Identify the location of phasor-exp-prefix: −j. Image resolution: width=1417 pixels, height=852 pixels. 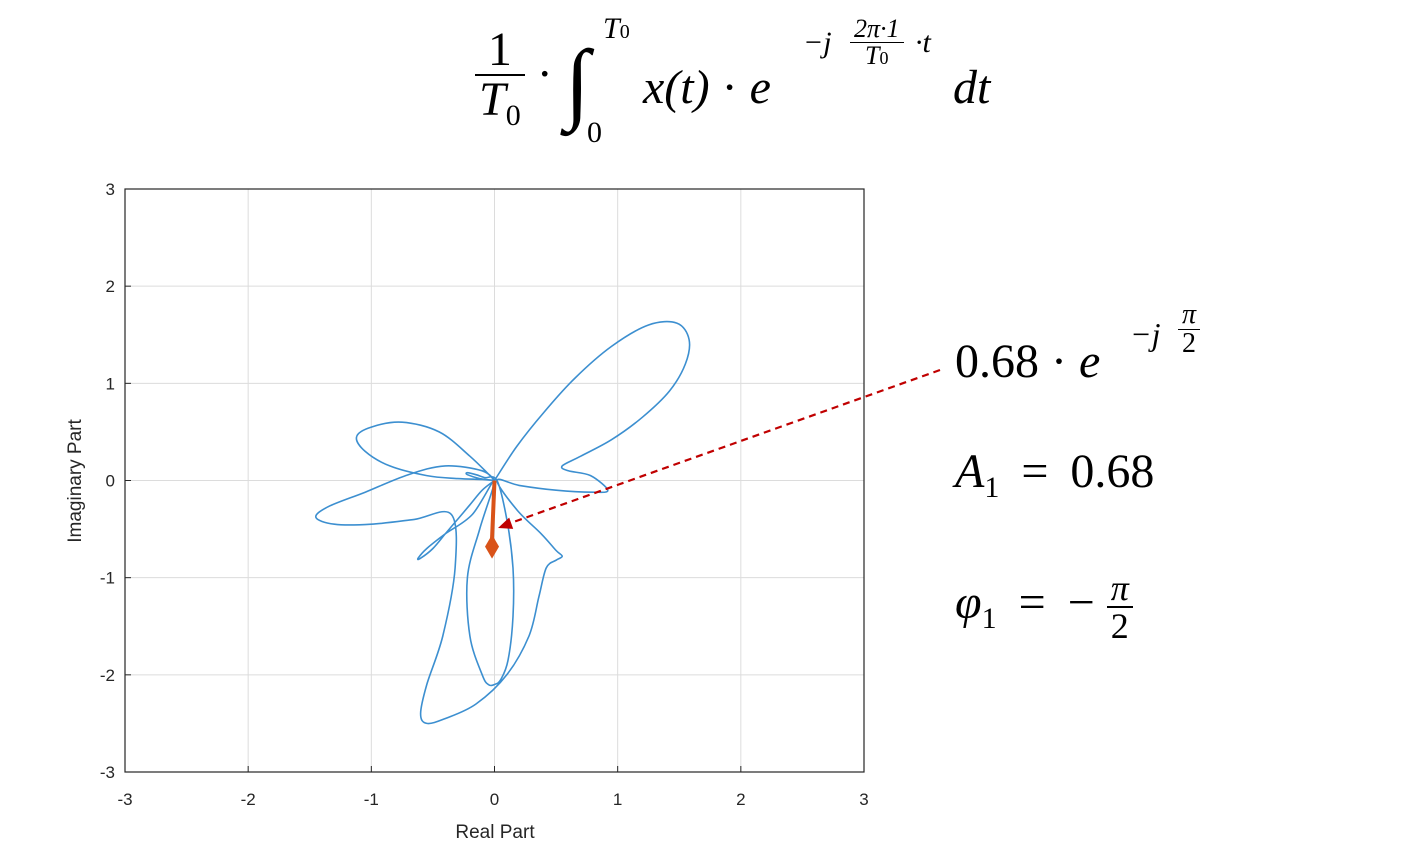
(1145, 334).